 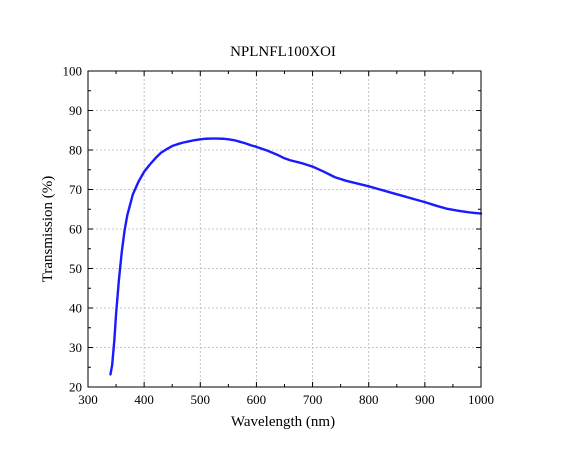 What do you see at coordinates (144, 399) in the screenshot?
I see `x-tick-label: 400` at bounding box center [144, 399].